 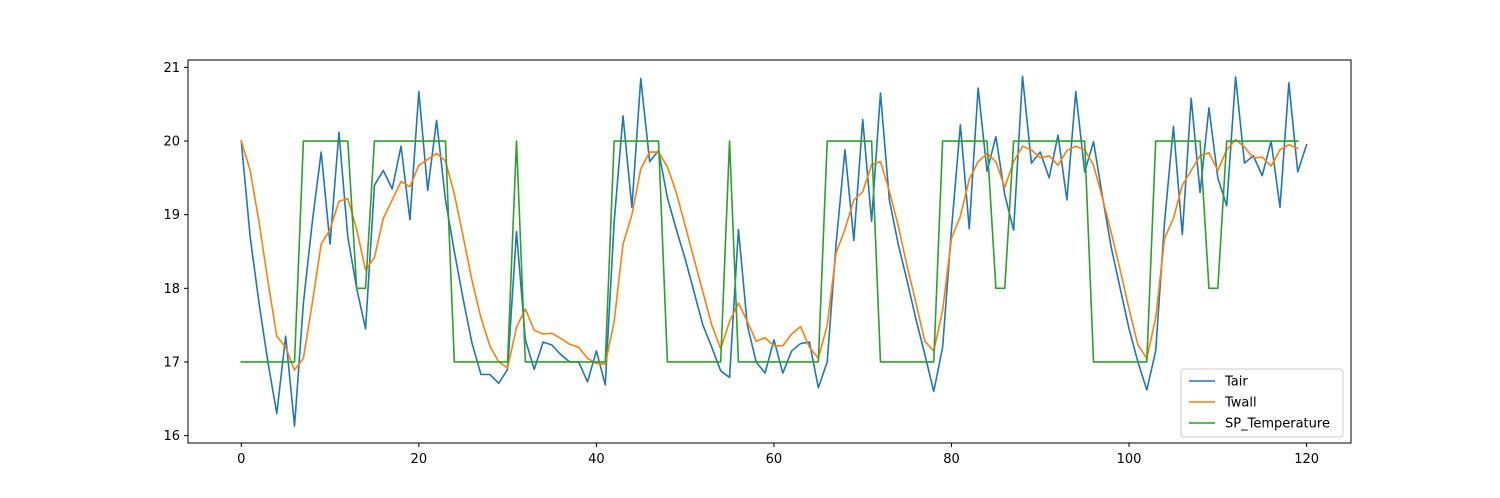 I want to click on y-tick-label: 19, so click(x=171, y=215).